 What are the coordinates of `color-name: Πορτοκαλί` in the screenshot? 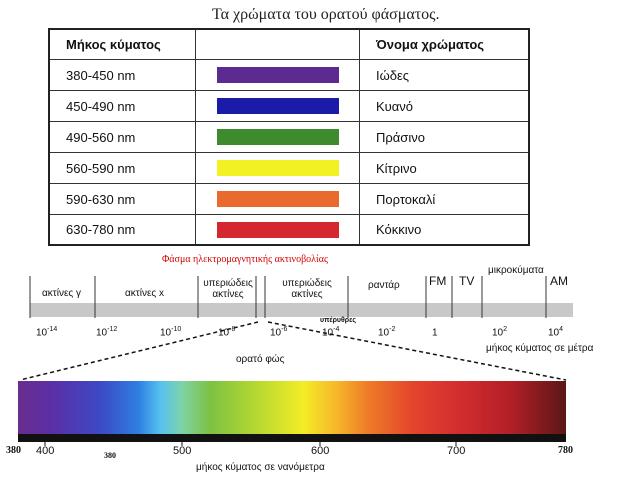 It's located at (406, 199).